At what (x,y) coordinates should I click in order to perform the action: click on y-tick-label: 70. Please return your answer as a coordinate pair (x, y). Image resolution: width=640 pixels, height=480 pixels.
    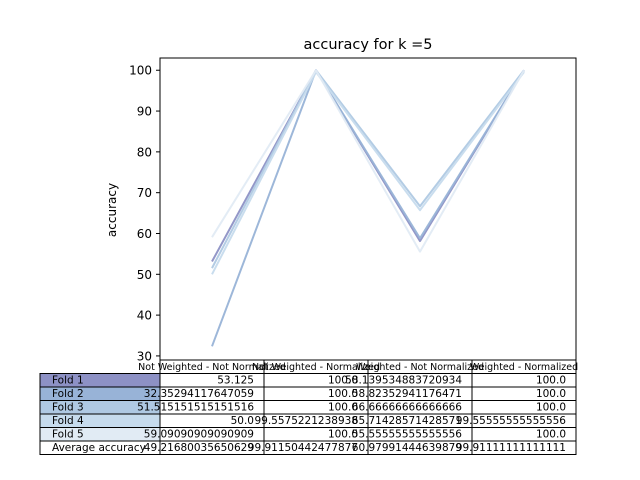
    Looking at the image, I should click on (144, 193).